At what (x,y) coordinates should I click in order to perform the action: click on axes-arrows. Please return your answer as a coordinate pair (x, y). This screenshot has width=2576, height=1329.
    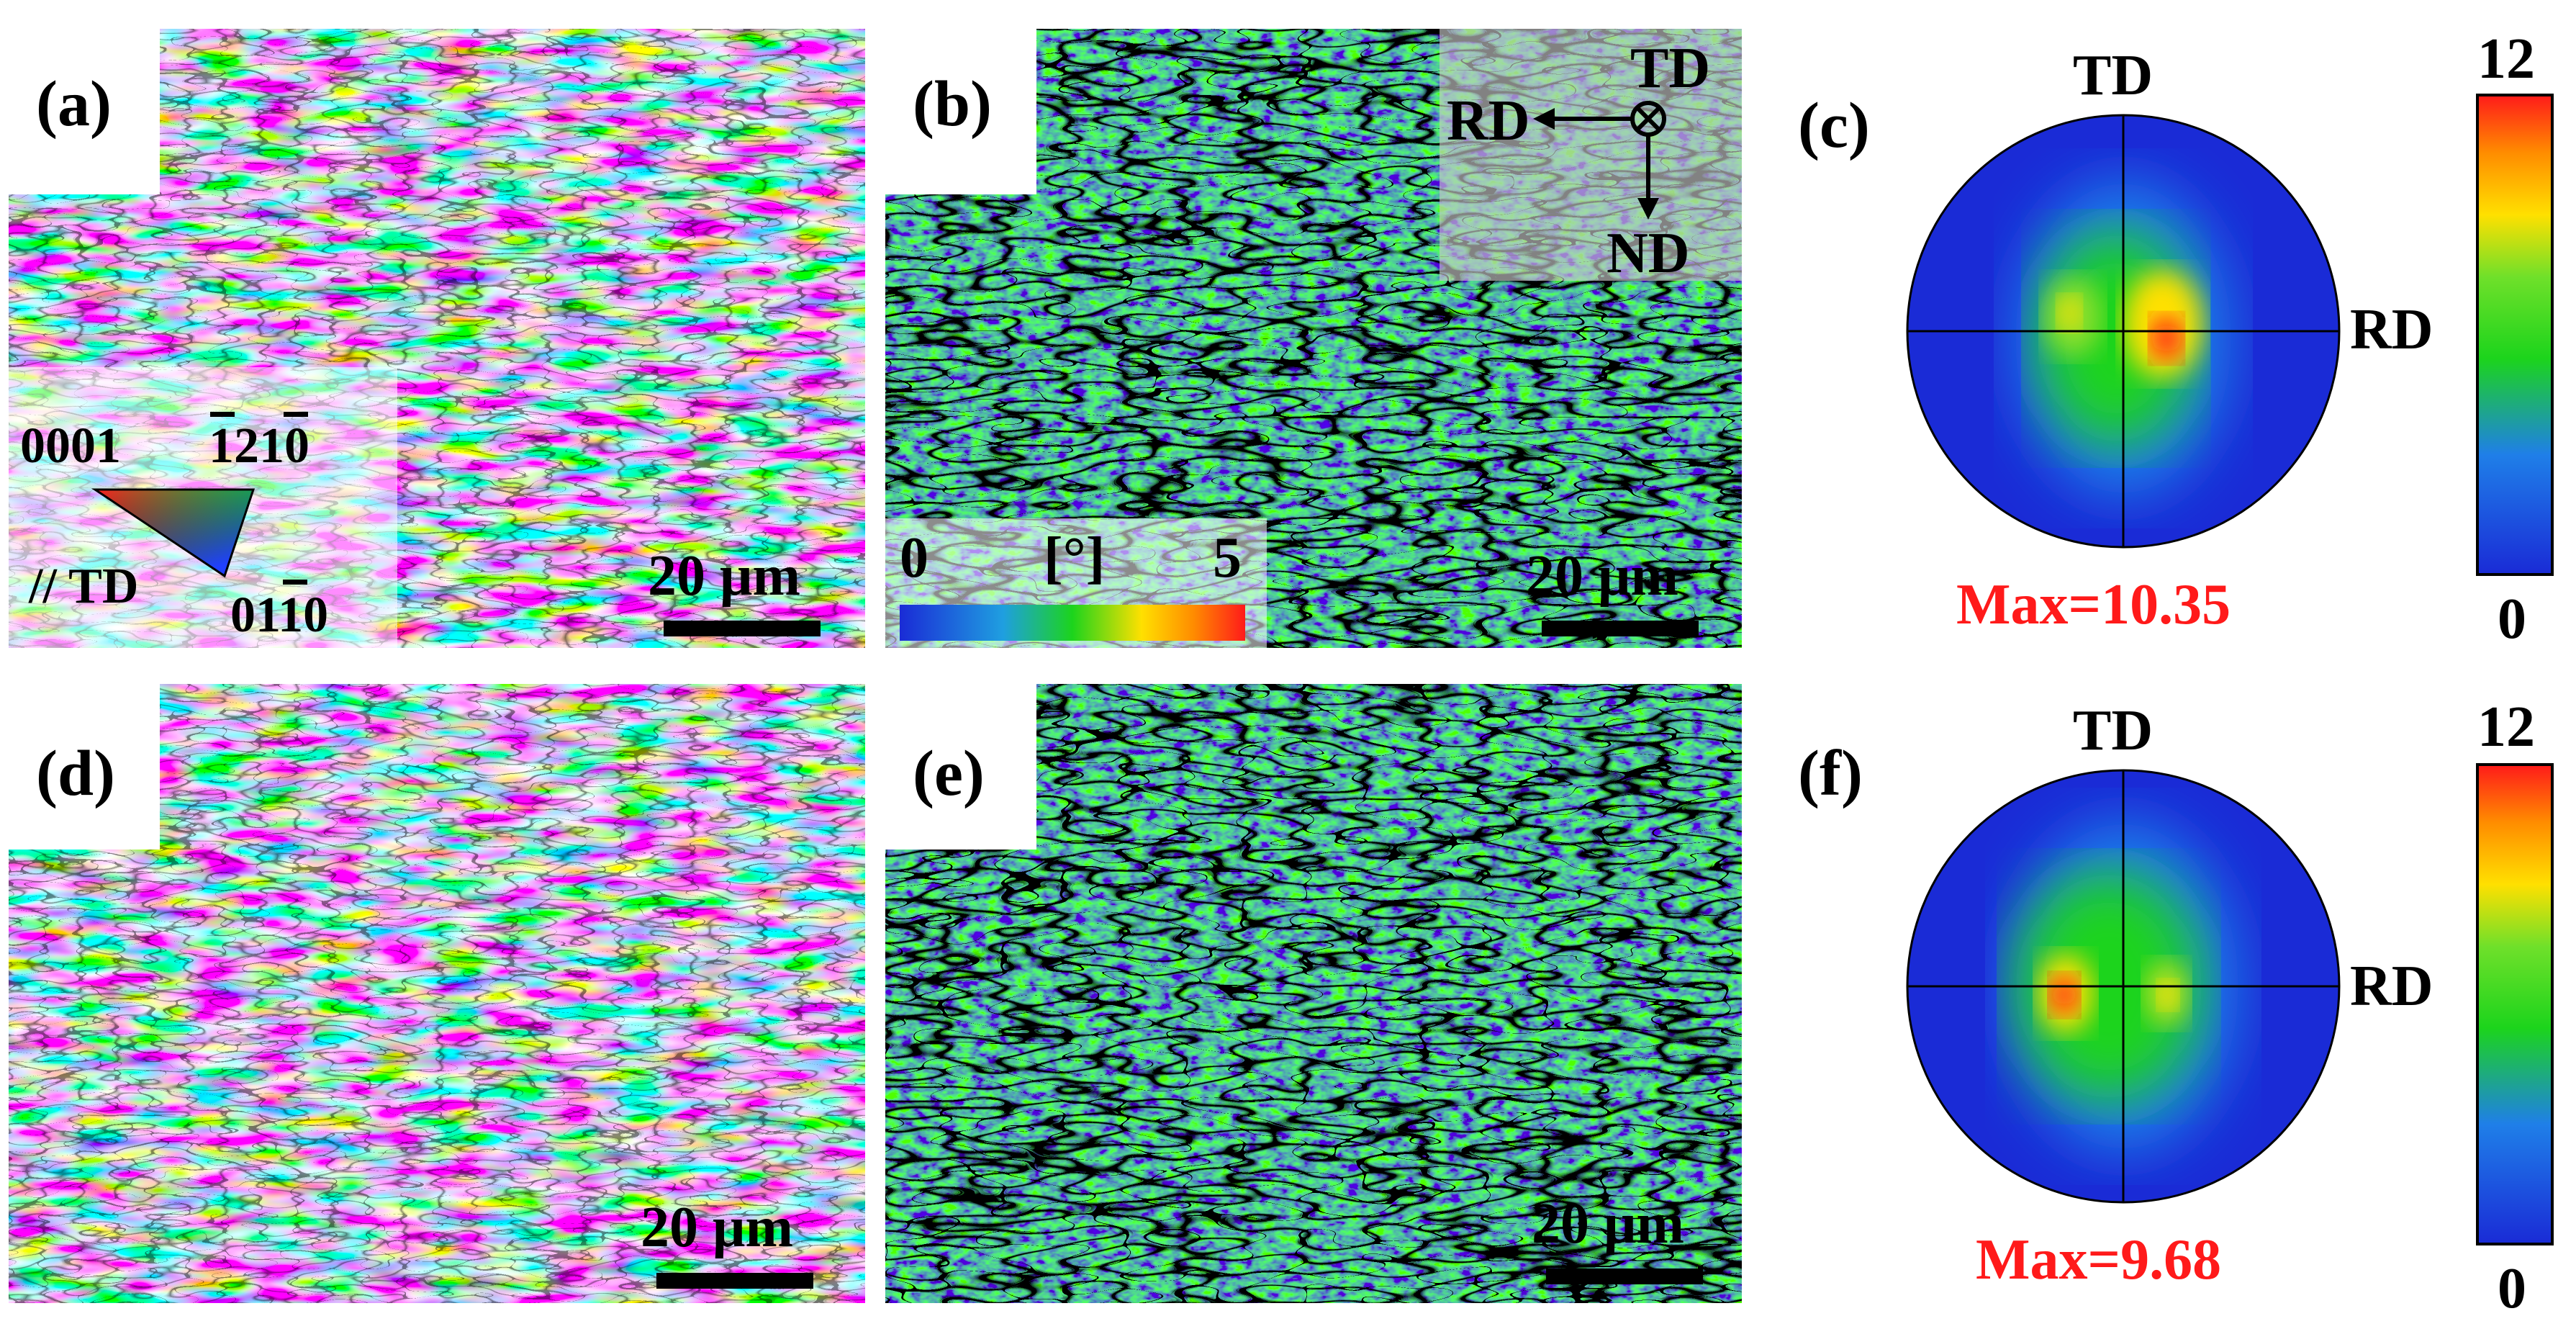
    Looking at the image, I should click on (1600, 160).